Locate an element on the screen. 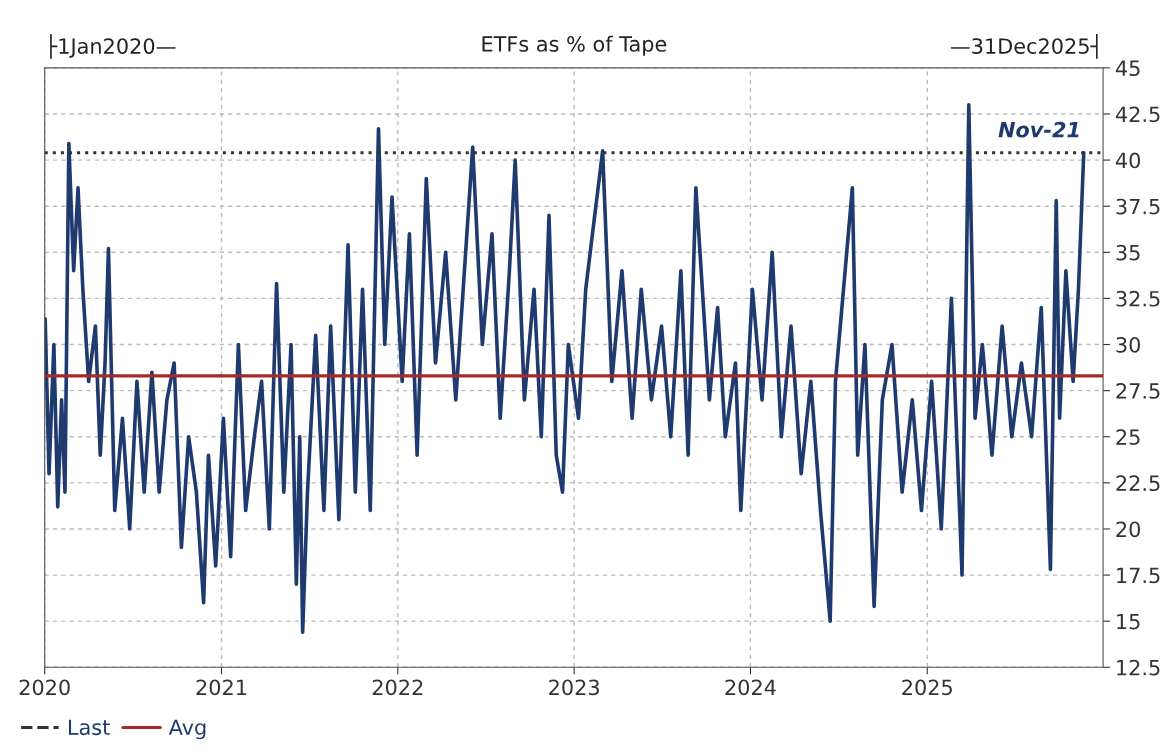 Image resolution: width=1176 pixels, height=754 pixels. legend-label: Last is located at coordinates (89, 727).